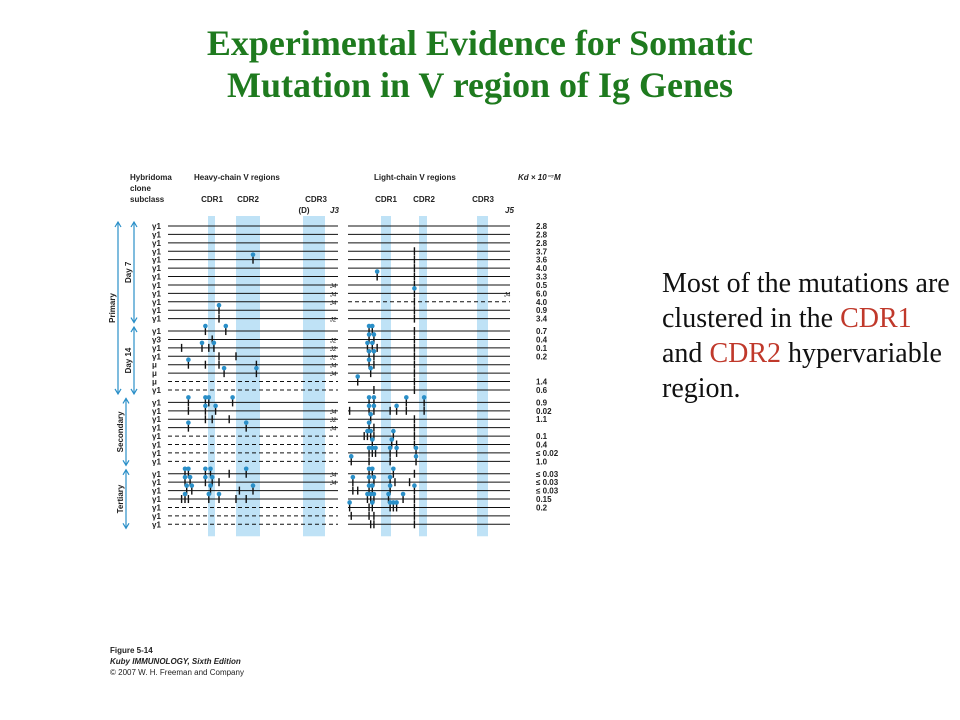  What do you see at coordinates (147, 199) in the screenshot?
I see `header-subclass: subclass` at bounding box center [147, 199].